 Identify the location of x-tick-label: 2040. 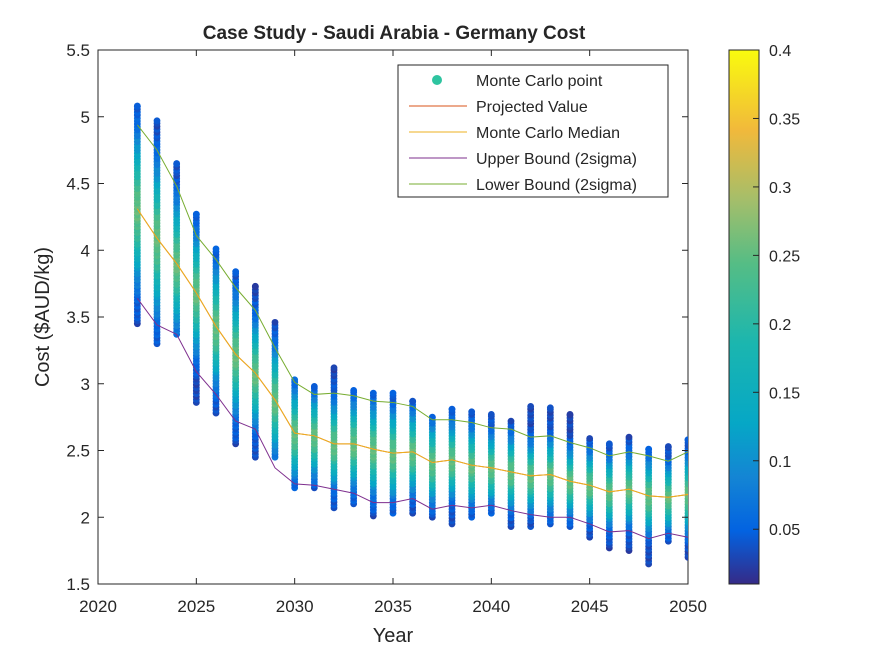
(491, 606).